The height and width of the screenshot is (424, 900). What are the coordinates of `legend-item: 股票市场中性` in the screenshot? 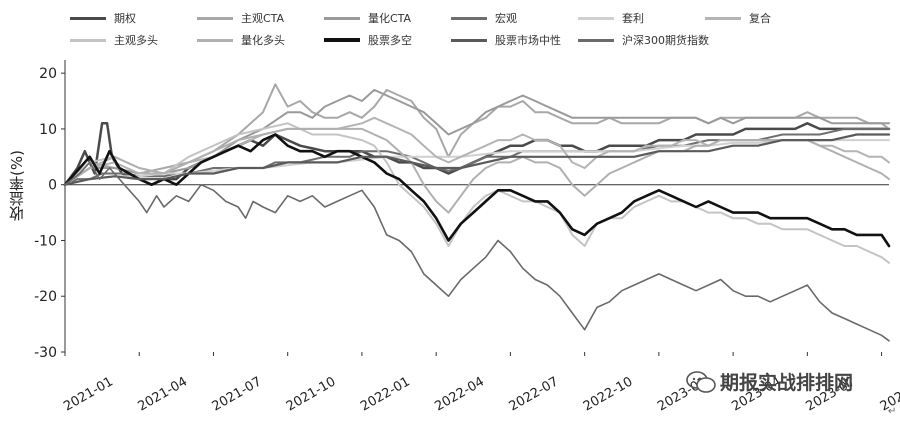 It's located at (506, 40).